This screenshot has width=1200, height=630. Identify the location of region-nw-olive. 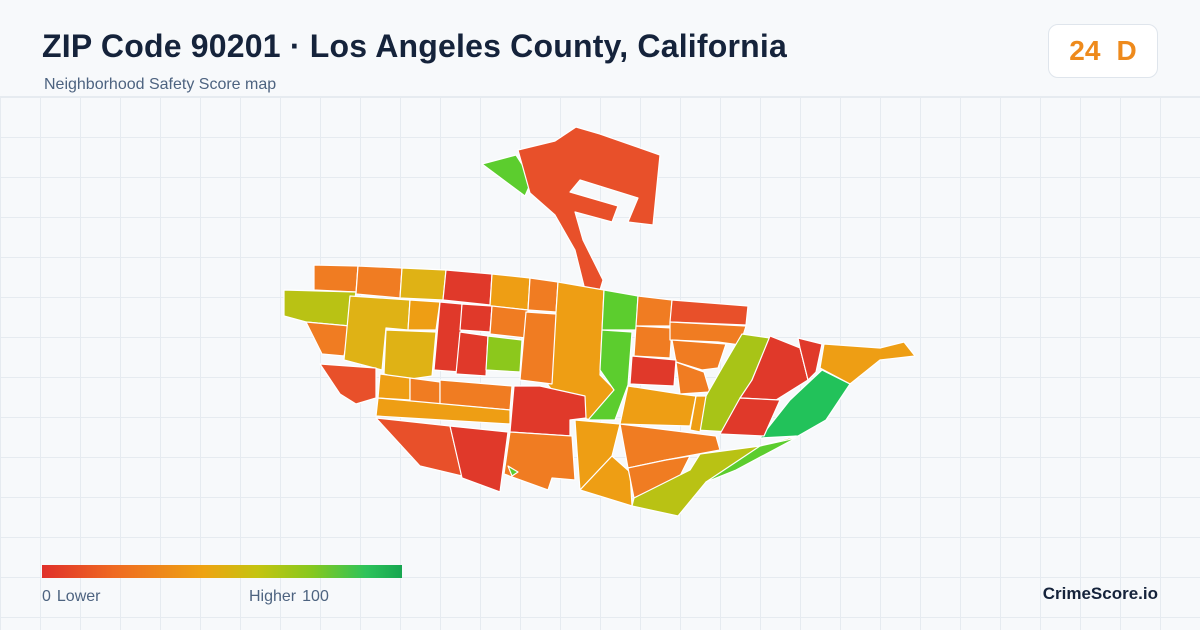
(320, 308).